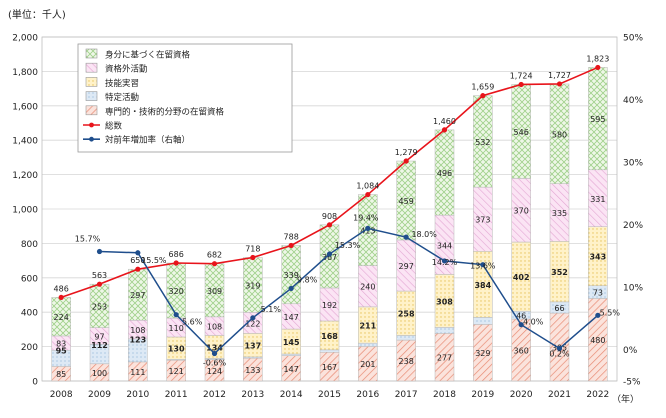 The height and width of the screenshot is (418, 666). What do you see at coordinates (597, 199) in the screenshot?
I see `bar-value-label: 331` at bounding box center [597, 199].